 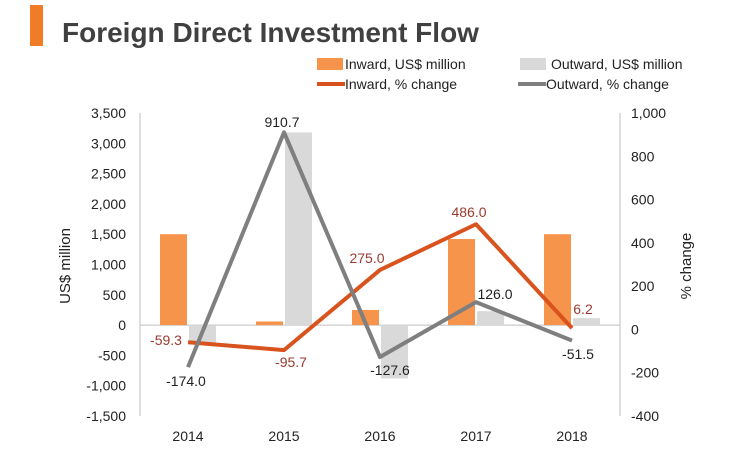 What do you see at coordinates (583, 309) in the screenshot?
I see `data-label-inward-pct: 6.2` at bounding box center [583, 309].